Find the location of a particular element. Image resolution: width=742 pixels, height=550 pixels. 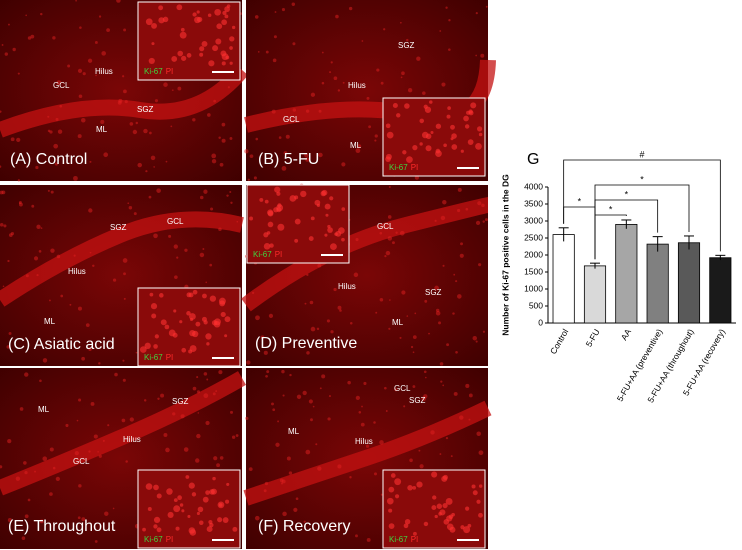

significance-bracket is located at coordinates (642, 205).